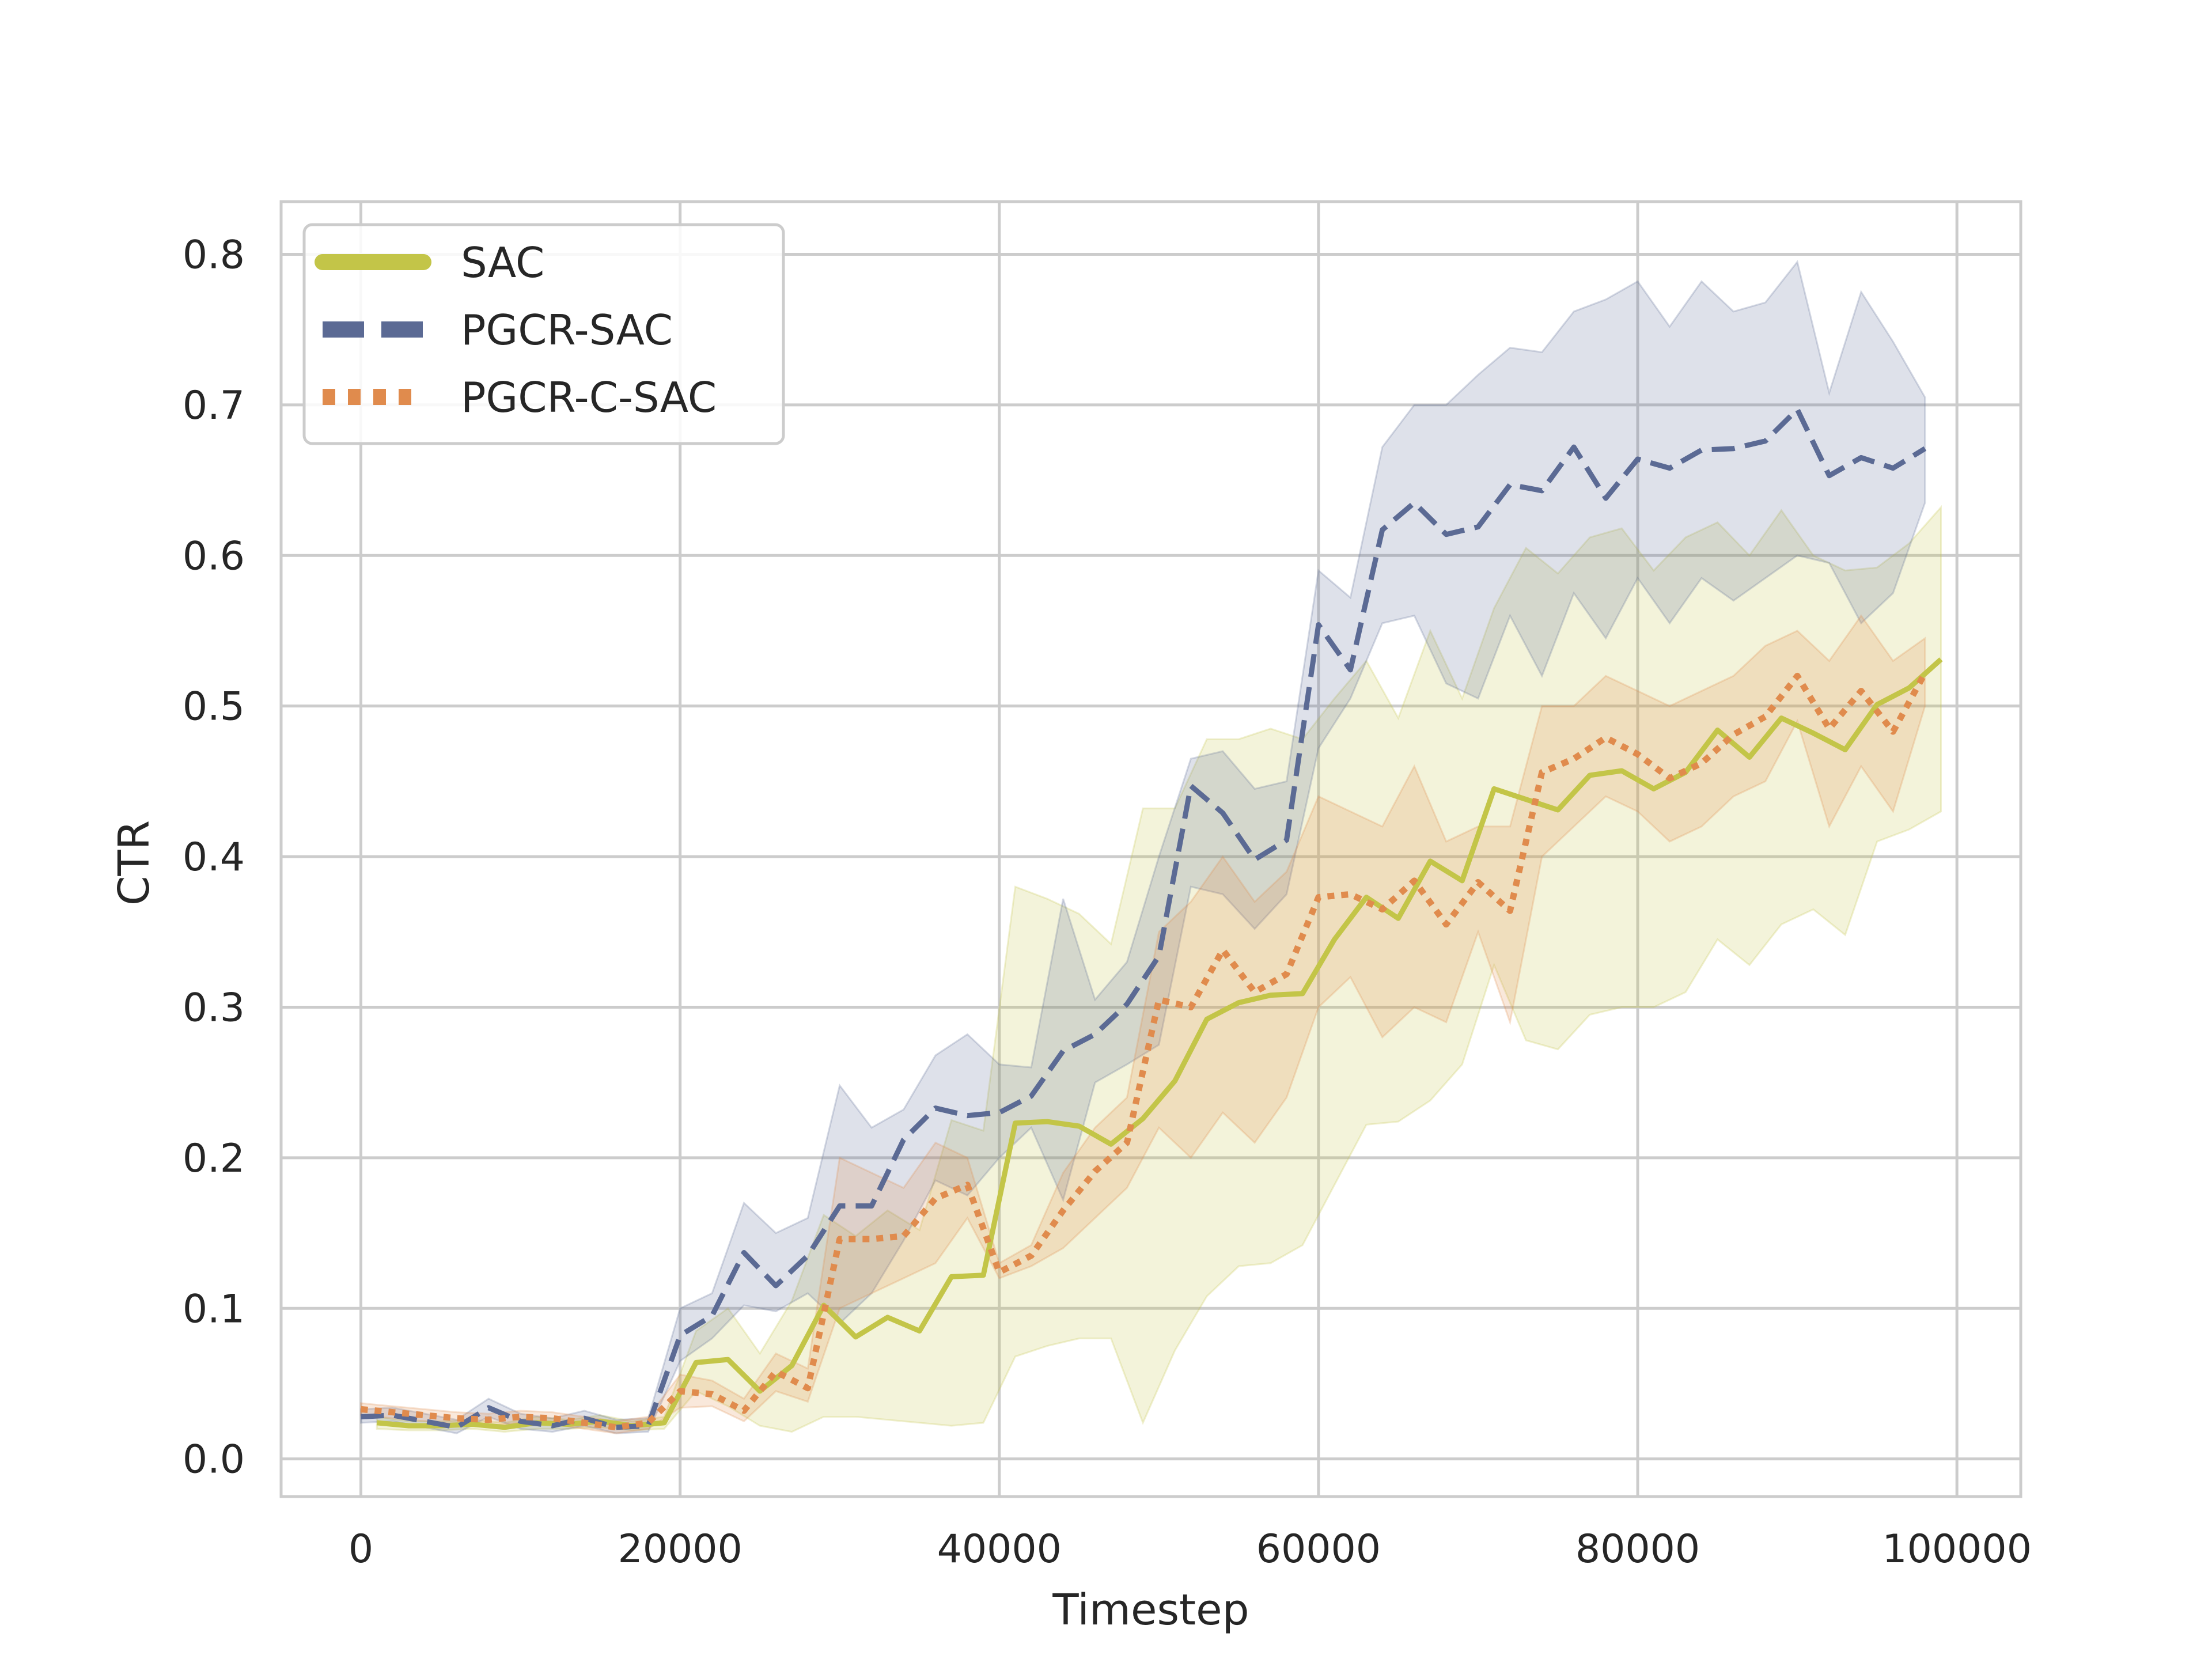 The width and height of the screenshot is (2212, 1659). I want to click on x-tick-labels: 0 20000 40000 60000 80000 100000, so click(1190, 1549).